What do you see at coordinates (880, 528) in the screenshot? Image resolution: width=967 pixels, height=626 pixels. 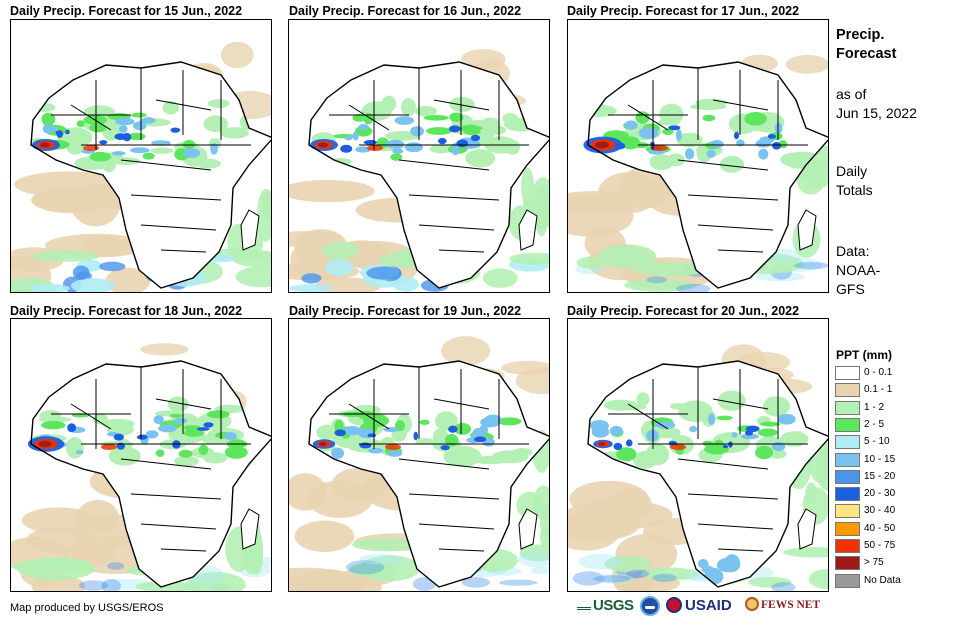 I see `legend-label: 40 - 50` at bounding box center [880, 528].